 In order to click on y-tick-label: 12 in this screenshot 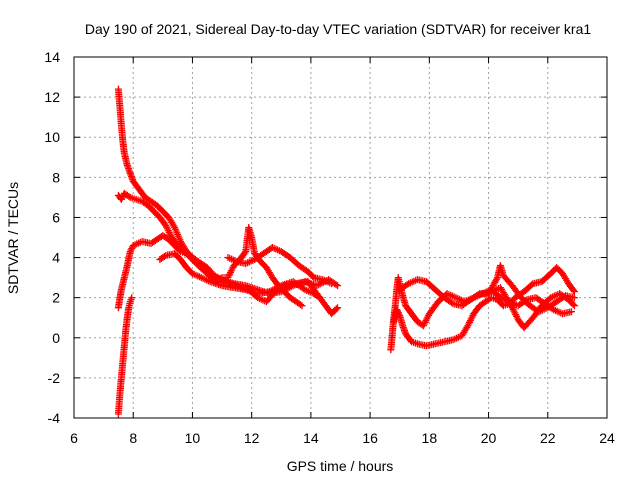, I will do `click(52, 97)`.